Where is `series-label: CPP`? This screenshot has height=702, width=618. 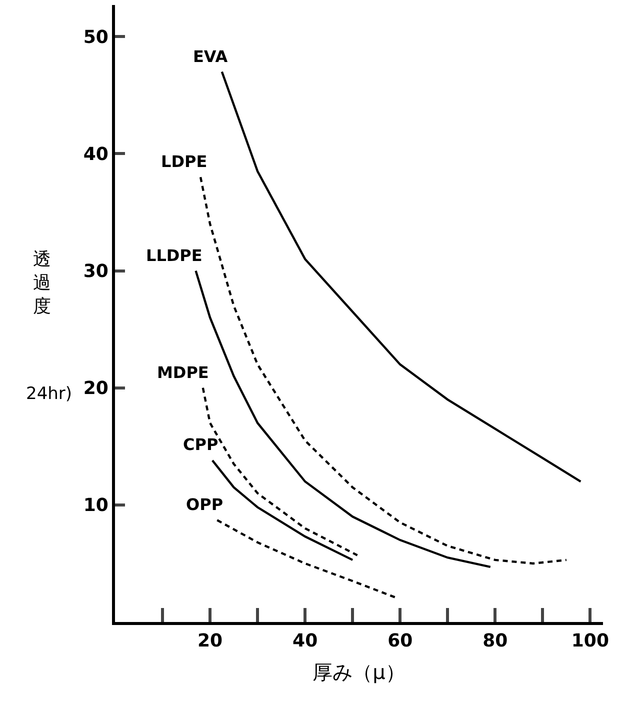
series-label: CPP is located at coordinates (200, 444).